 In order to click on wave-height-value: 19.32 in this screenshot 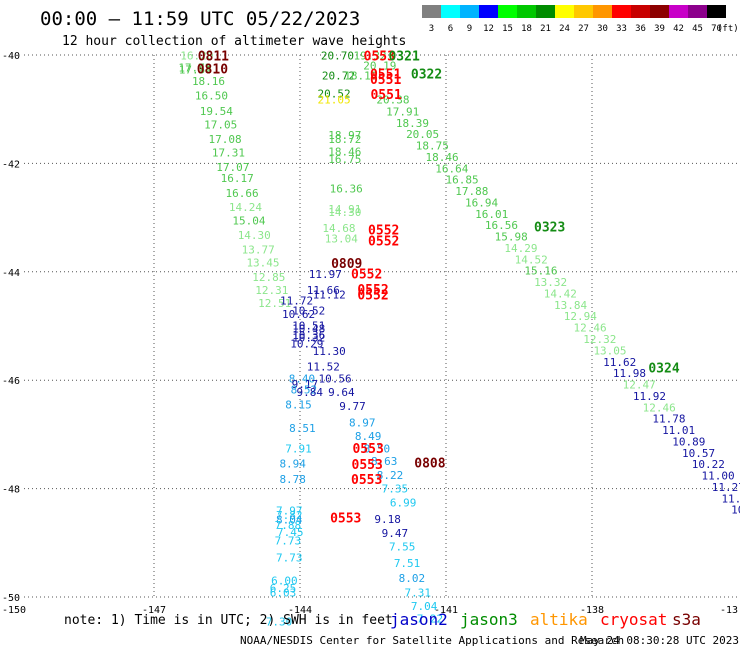, I will do `click(370, 56)`.